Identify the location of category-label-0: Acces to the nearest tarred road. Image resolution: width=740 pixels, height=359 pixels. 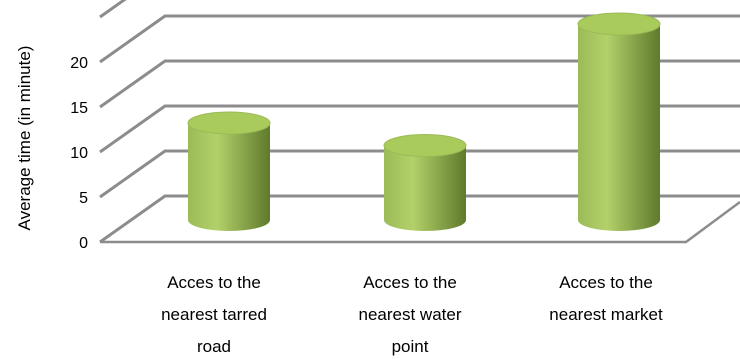
(214, 314).